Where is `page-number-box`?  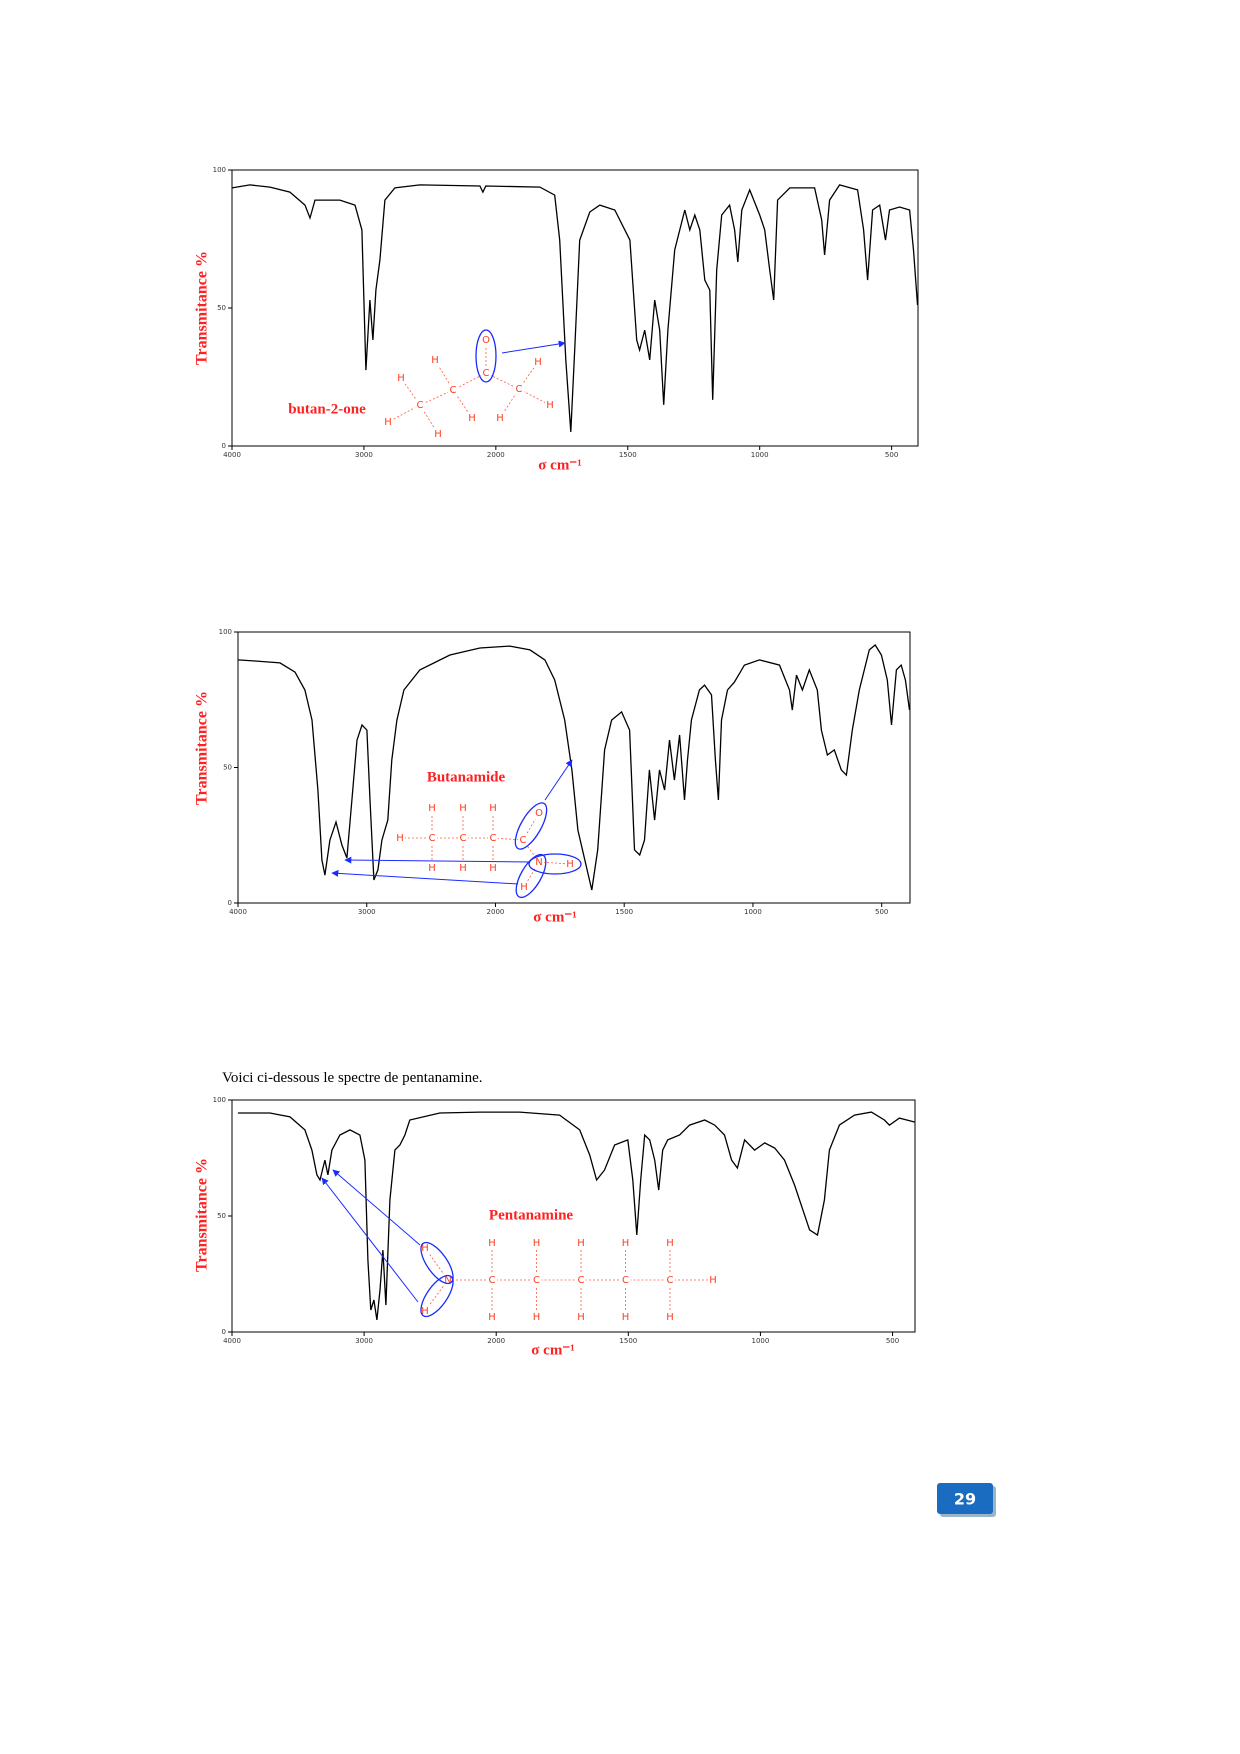
page-number-box is located at coordinates (965, 1498).